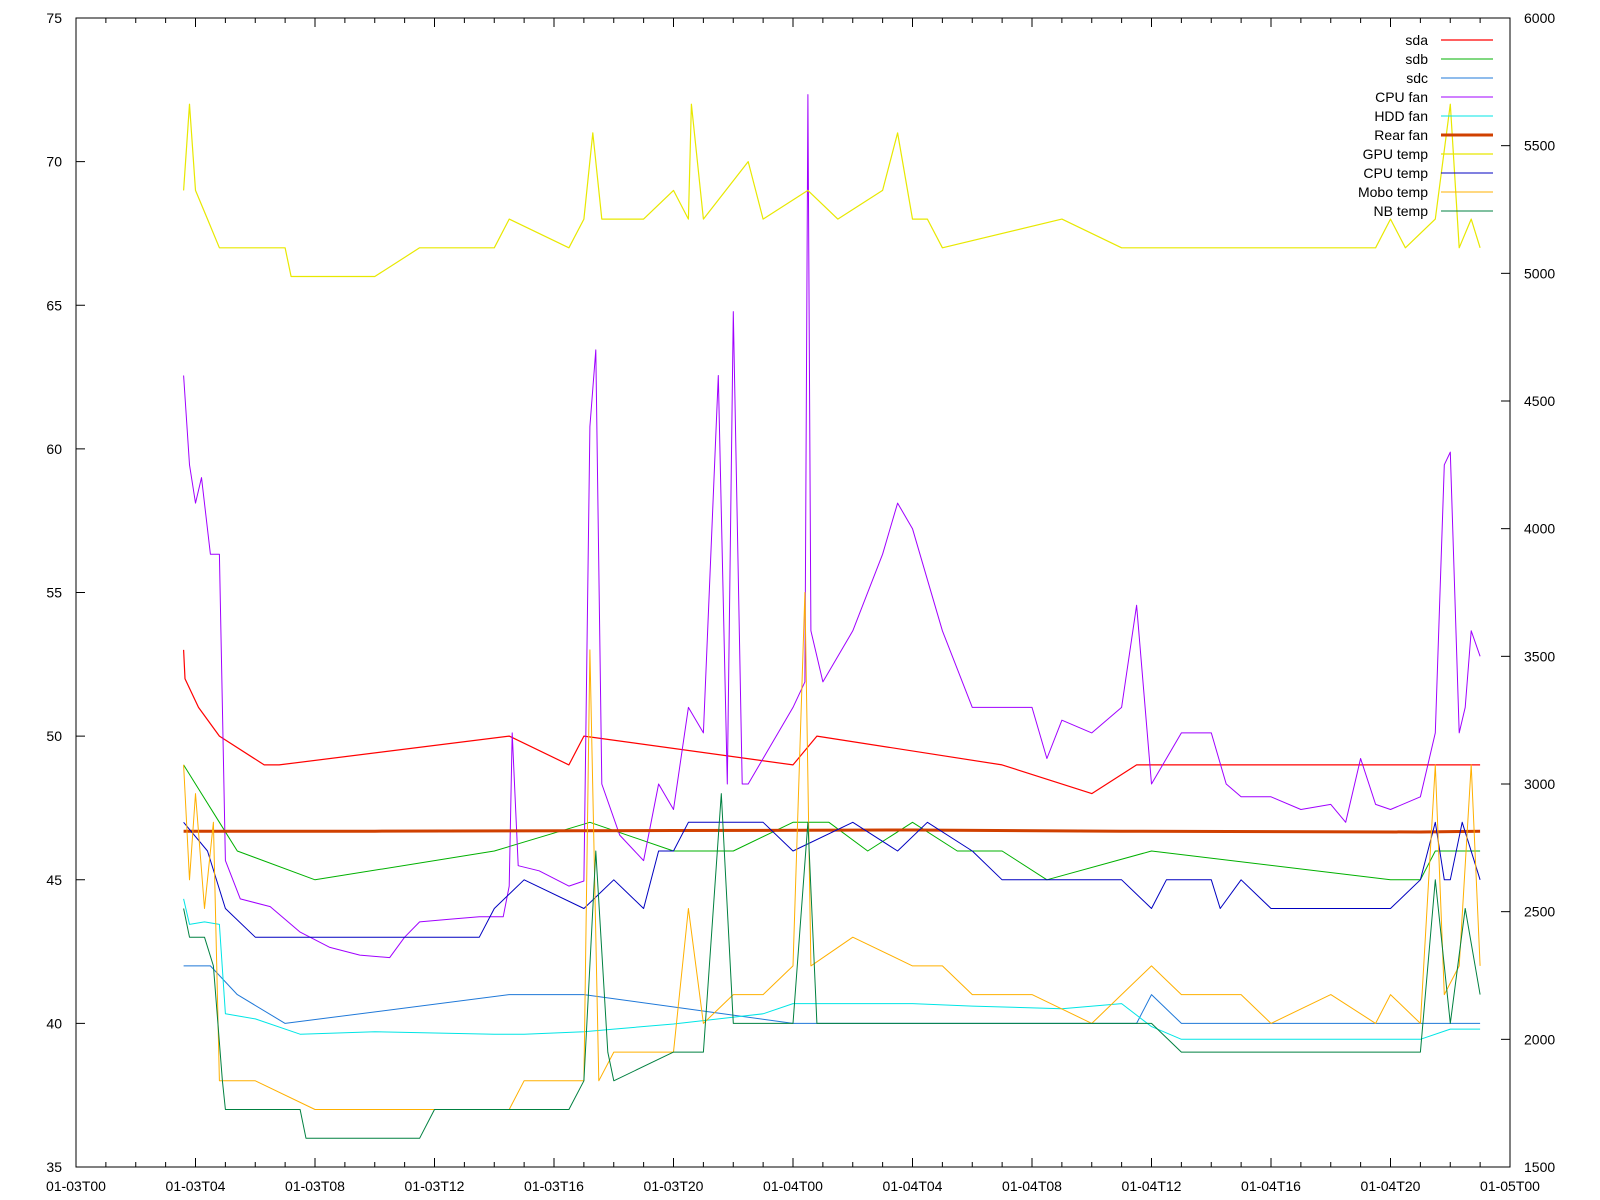  I want to click on x-tick-label: 01-04T20, so click(1391, 1186).